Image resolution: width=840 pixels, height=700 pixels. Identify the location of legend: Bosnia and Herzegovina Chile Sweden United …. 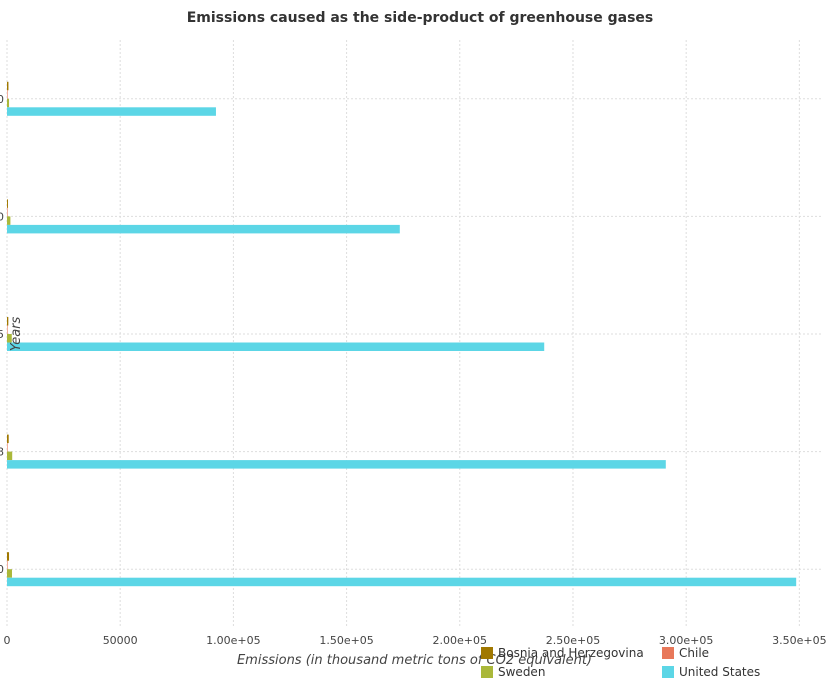
(620, 662).